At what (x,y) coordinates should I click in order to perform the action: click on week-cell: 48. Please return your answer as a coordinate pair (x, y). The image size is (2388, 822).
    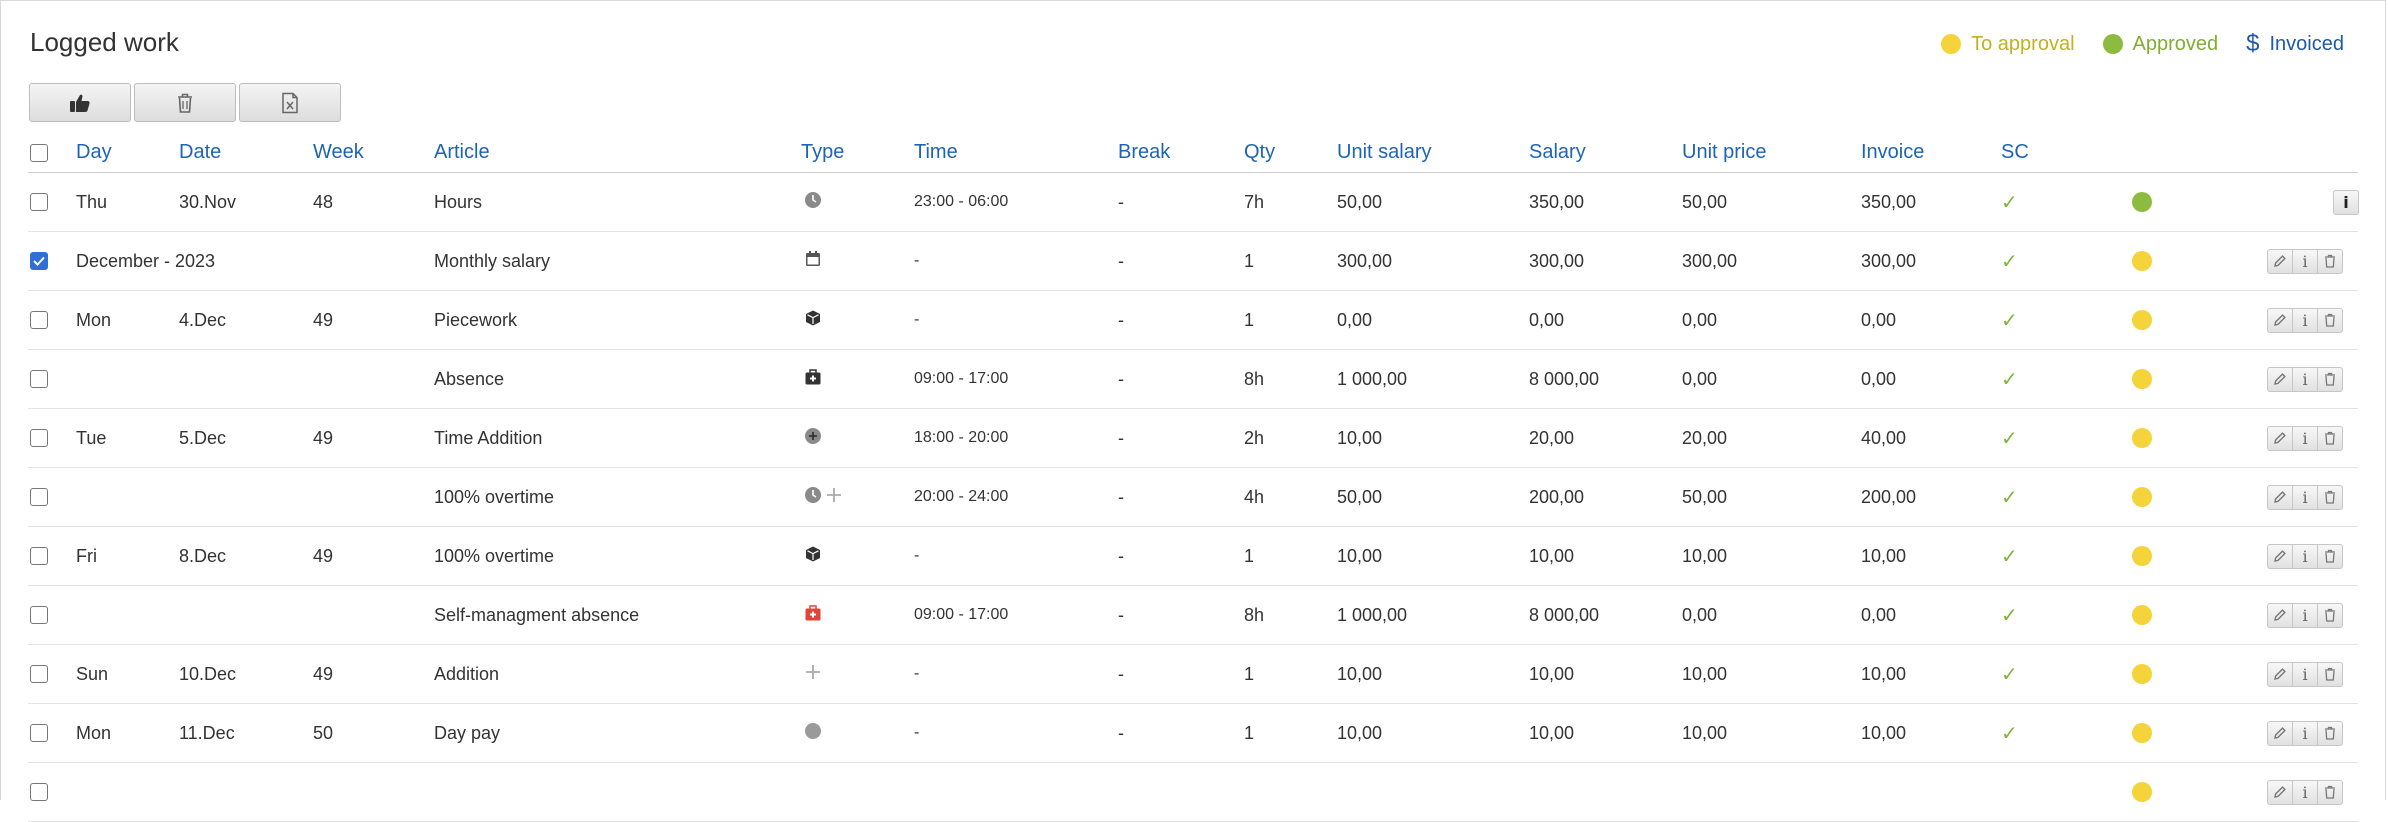
    Looking at the image, I should click on (323, 201).